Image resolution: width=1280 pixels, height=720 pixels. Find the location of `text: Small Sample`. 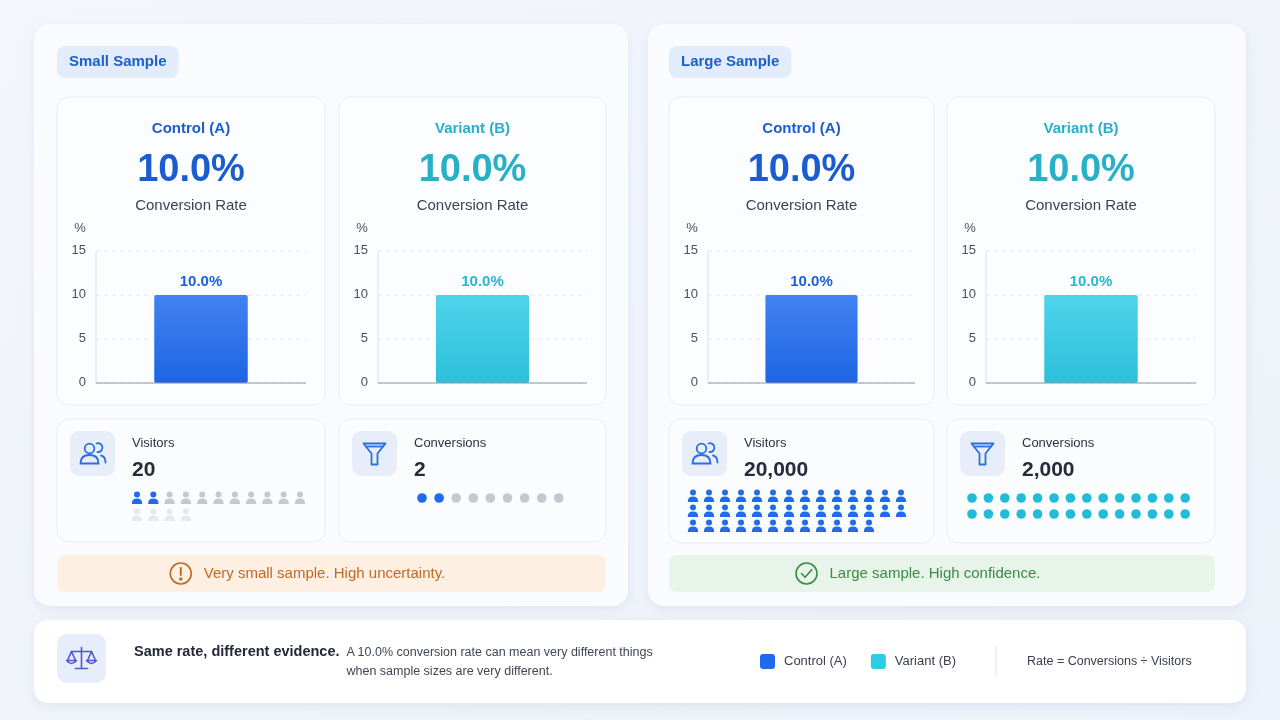

text: Small Sample is located at coordinates (118, 60).